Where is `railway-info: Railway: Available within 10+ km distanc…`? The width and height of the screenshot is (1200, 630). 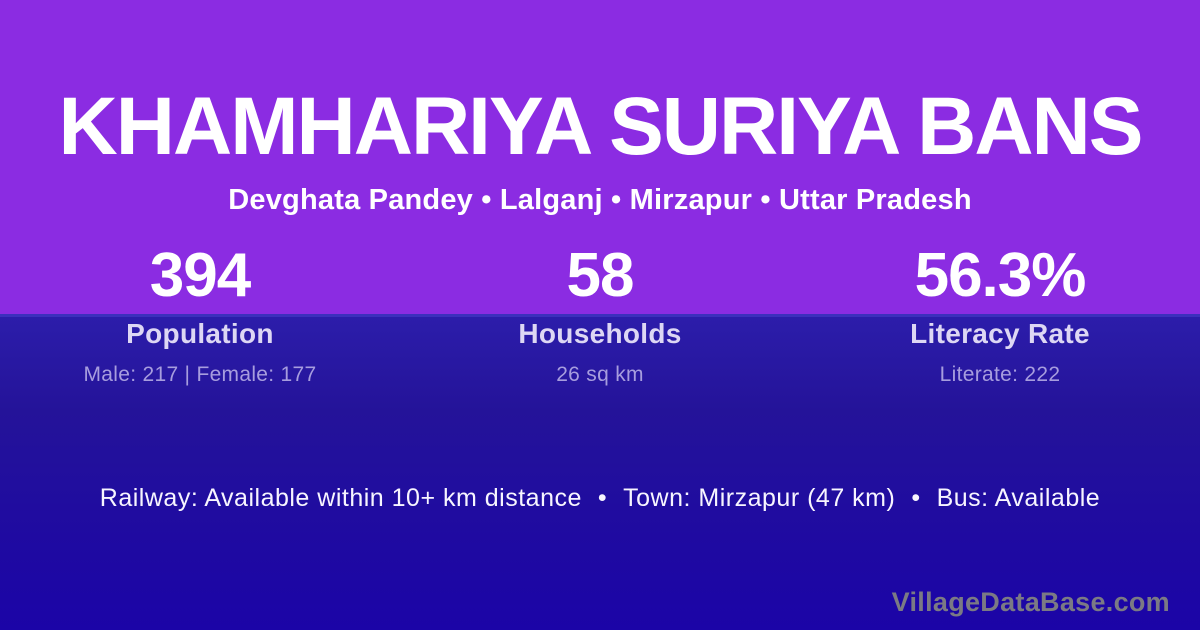
railway-info: Railway: Available within 10+ km distanc… is located at coordinates (340, 498).